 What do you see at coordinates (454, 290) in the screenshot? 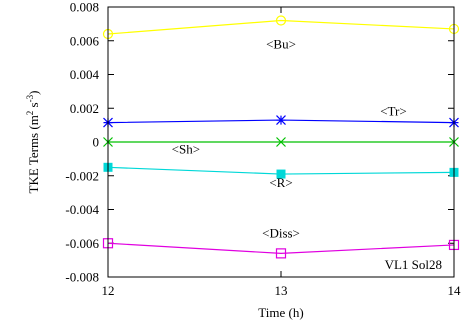
I see `x-tick-label: 14` at bounding box center [454, 290].